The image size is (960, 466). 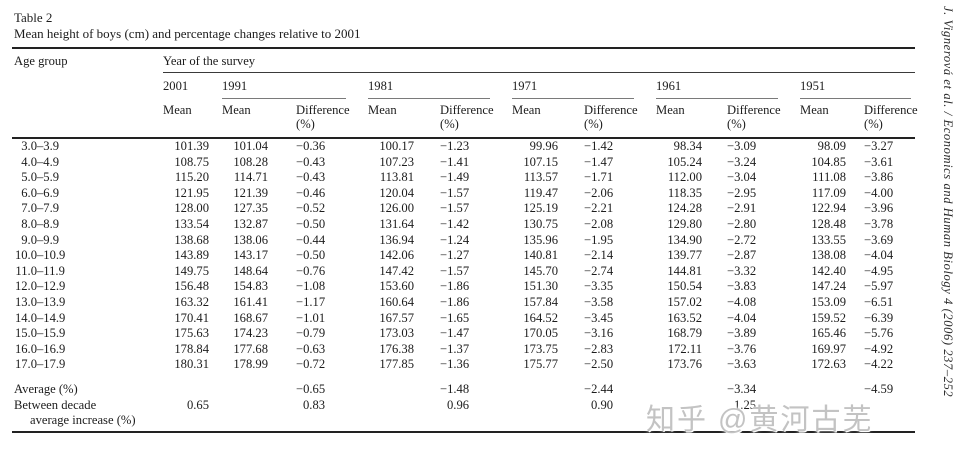 What do you see at coordinates (763, 119) in the screenshot?
I see `difference-subheader-1961: Difference (%)` at bounding box center [763, 119].